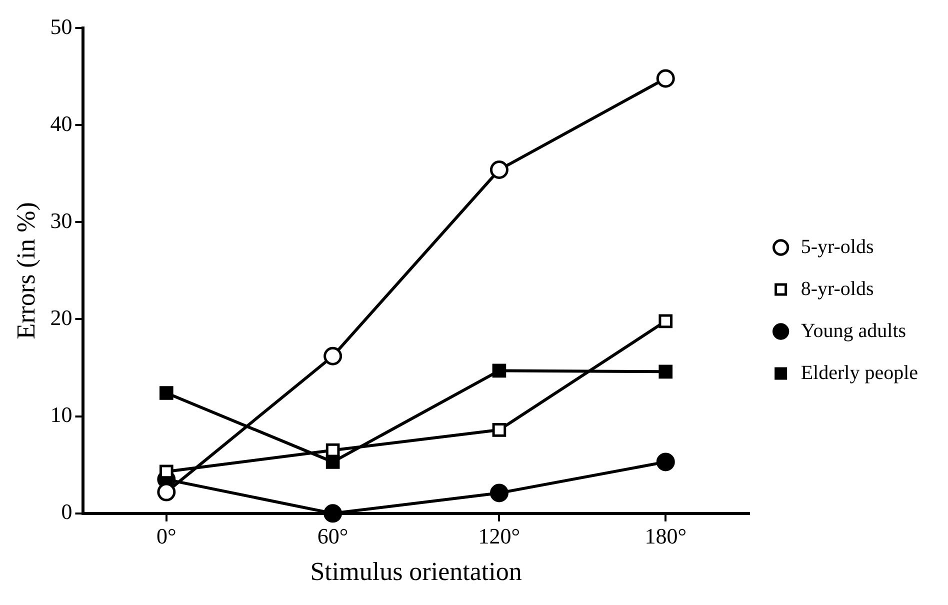  Describe the element at coordinates (166, 535) in the screenshot. I see `x-tick-label: 0°` at that location.